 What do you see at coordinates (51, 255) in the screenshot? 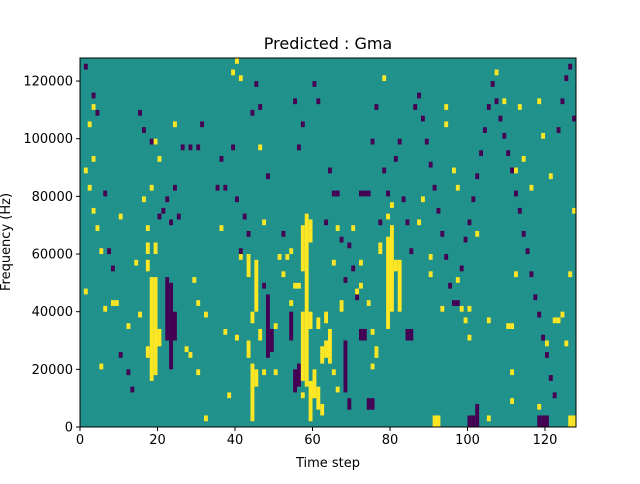
I see `y-axis: 0 20000 40000 60000 80000 100000 120000` at bounding box center [51, 255].